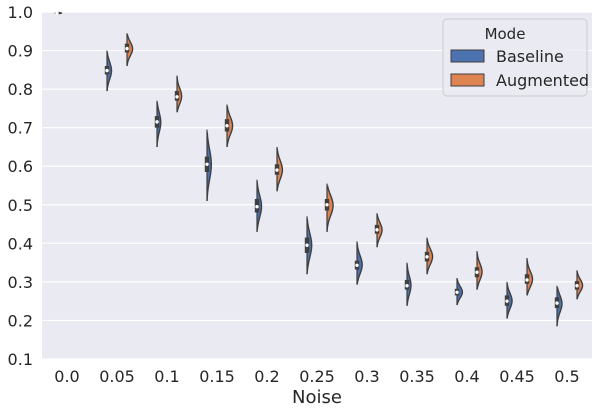 This screenshot has height=413, width=601. Describe the element at coordinates (20, 282) in the screenshot. I see `y-tick-label: 0.3` at that location.